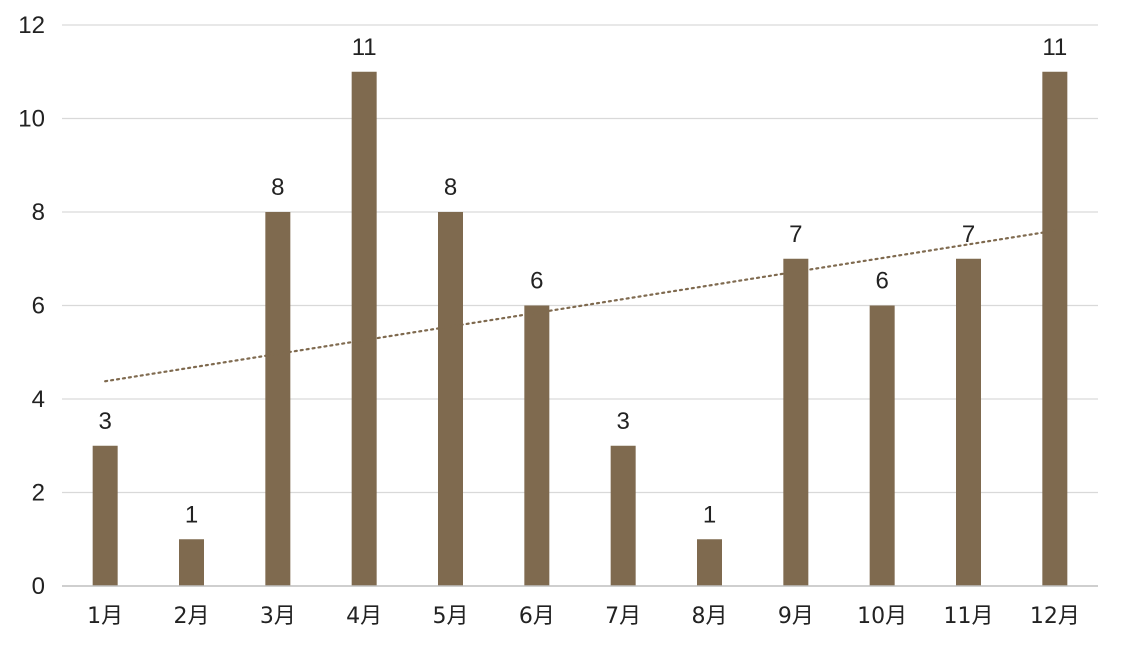  I want to click on x-tick-label: 8月, so click(710, 616).